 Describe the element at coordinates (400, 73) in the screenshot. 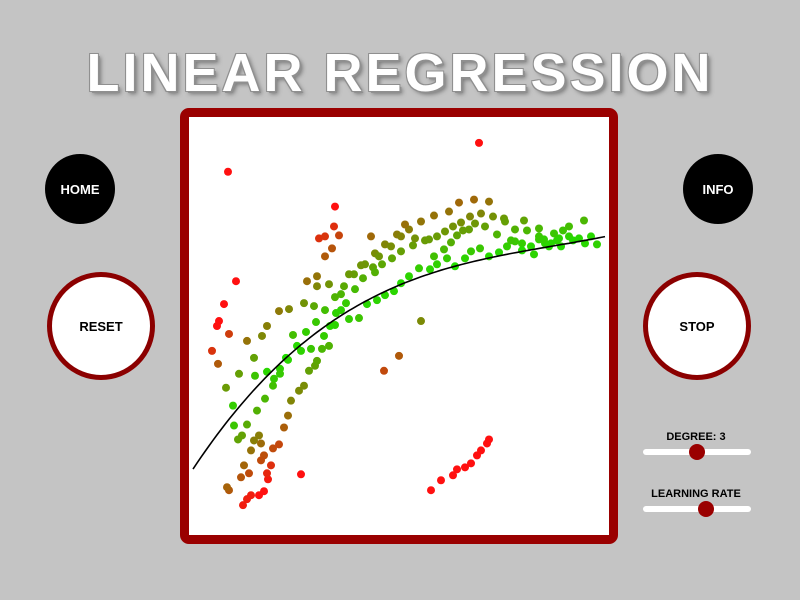

I see `page-title: LINEAR REGRESSION` at that location.